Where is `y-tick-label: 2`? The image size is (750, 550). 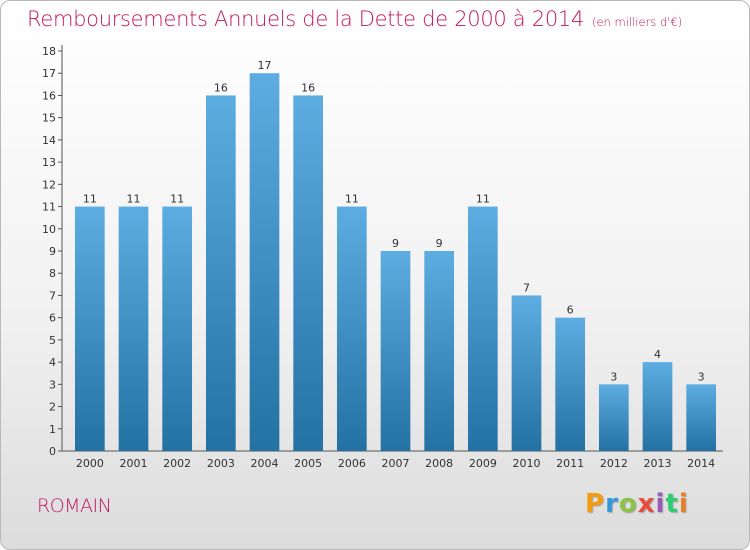 y-tick-label: 2 is located at coordinates (52, 407).